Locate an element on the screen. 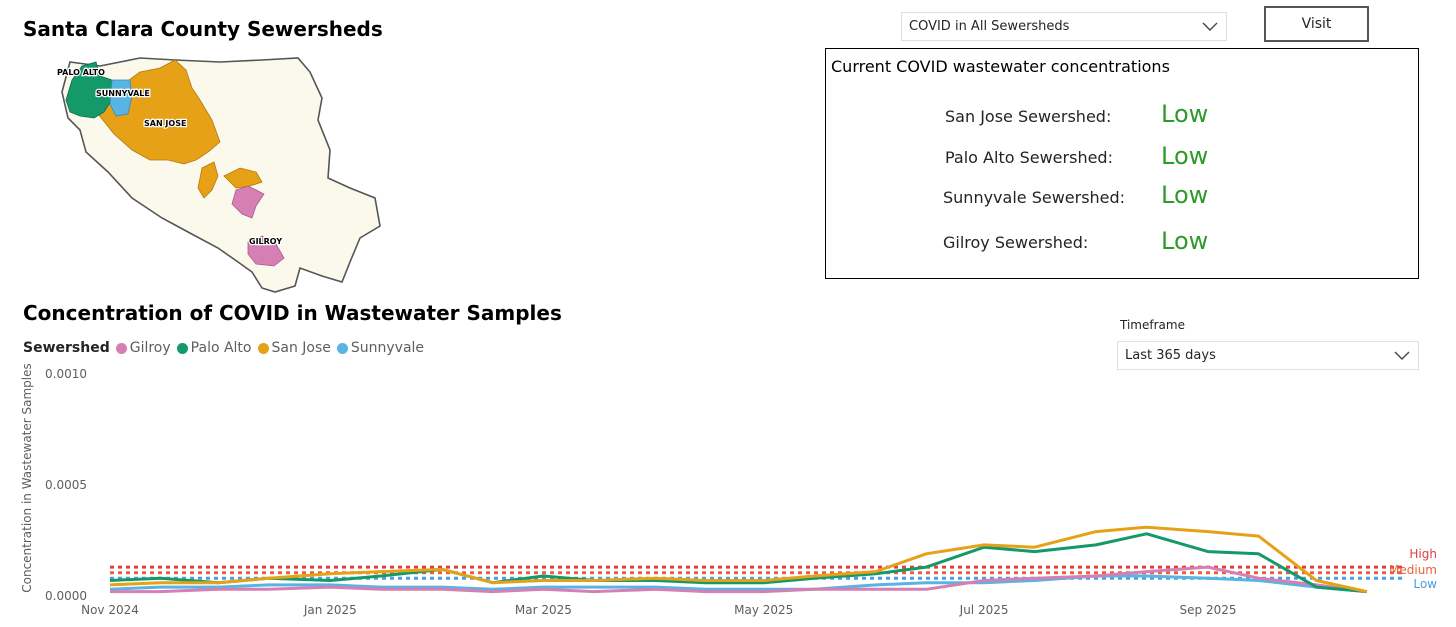 The width and height of the screenshot is (1456, 627). visit-button: Visit is located at coordinates (1316, 24).